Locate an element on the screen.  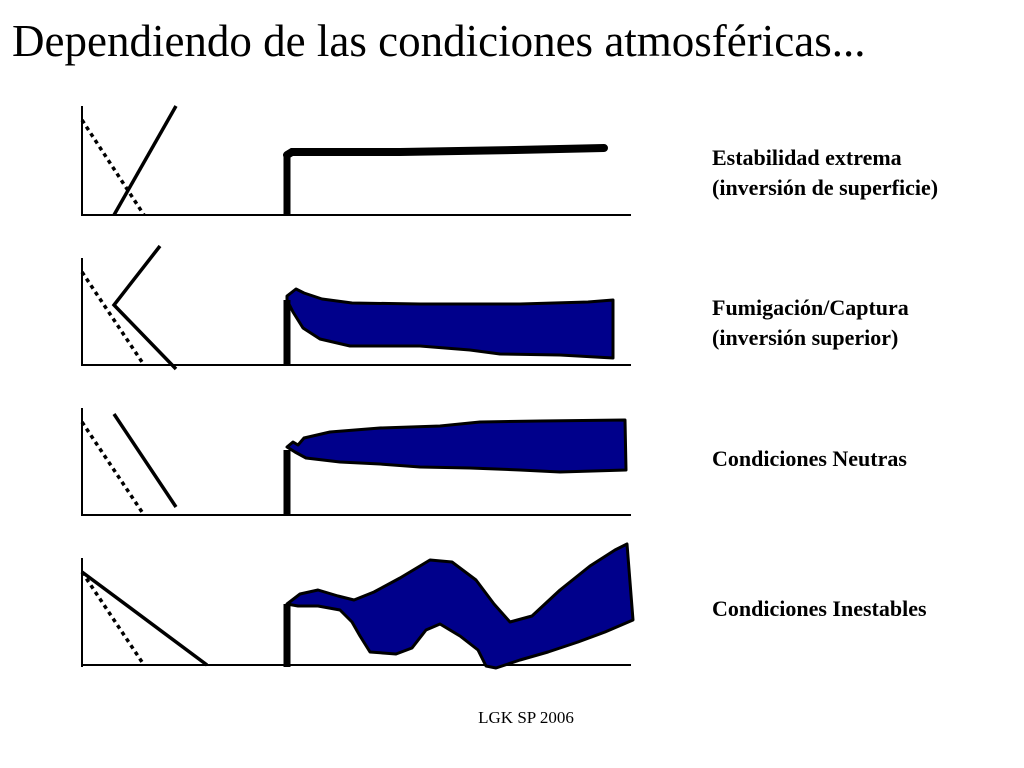
row-label-unstable: Condiciones Inestables is located at coordinates (819, 609).